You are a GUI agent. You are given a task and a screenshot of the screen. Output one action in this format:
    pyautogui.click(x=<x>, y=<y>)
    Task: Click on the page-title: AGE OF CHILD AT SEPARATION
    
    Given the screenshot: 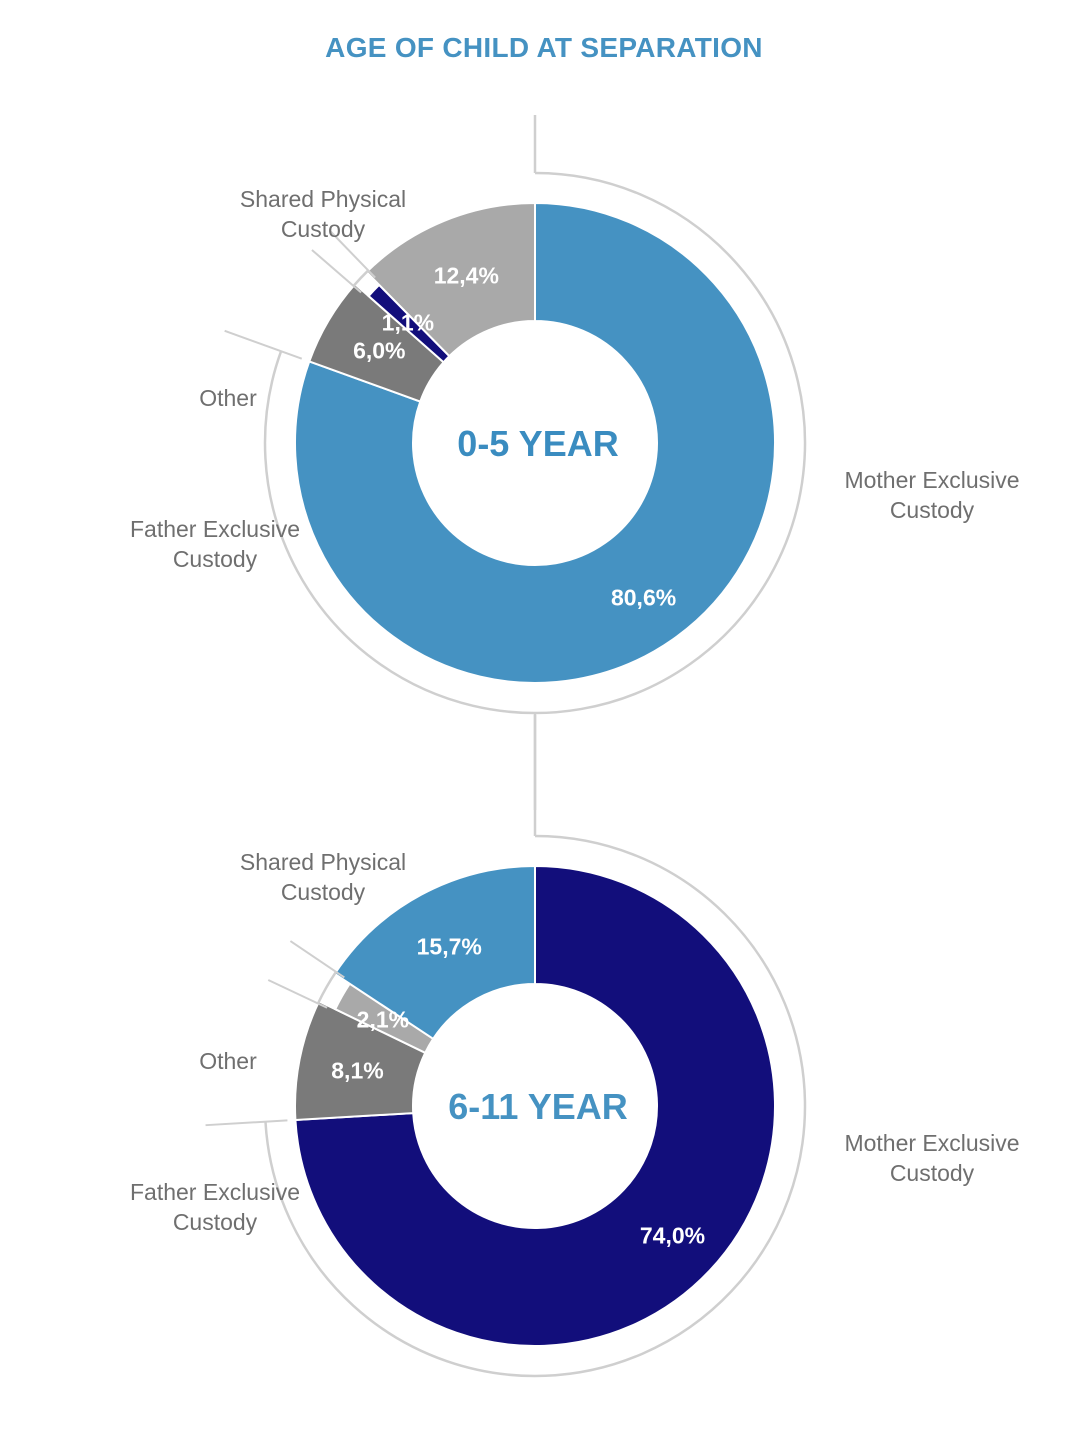 What is the action you would take?
    pyautogui.click(x=544, y=47)
    